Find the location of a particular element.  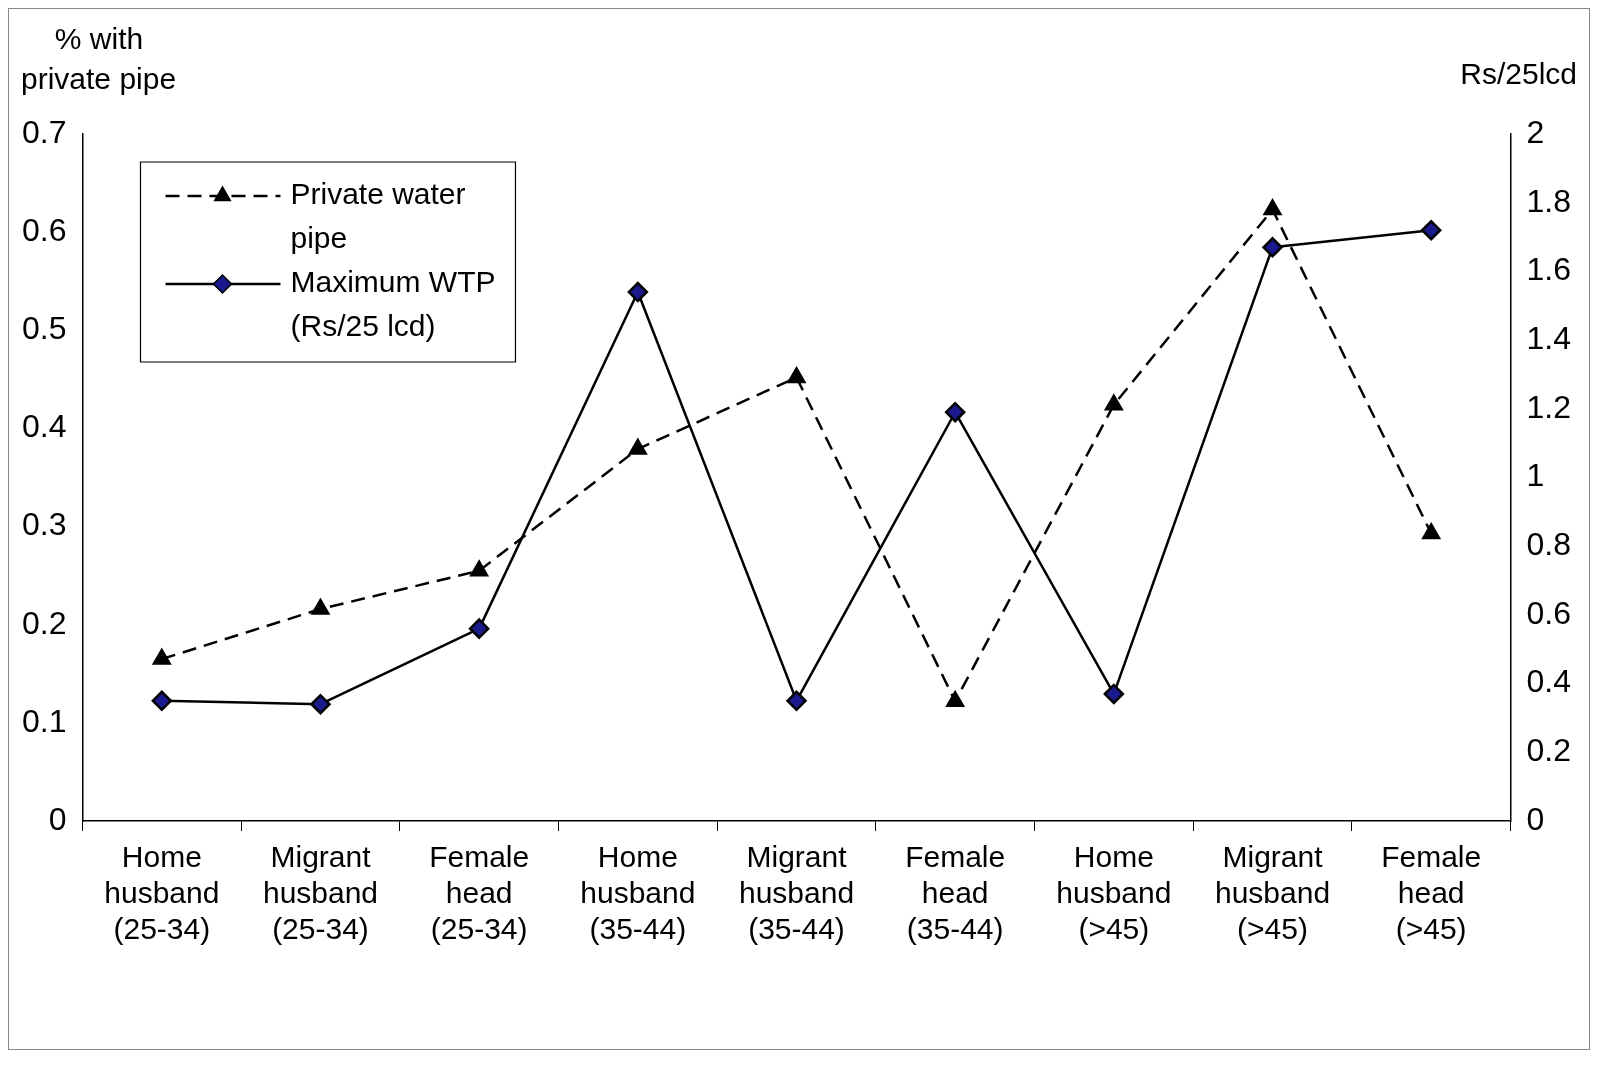

y2-tick-label: 0 is located at coordinates (1535, 818).